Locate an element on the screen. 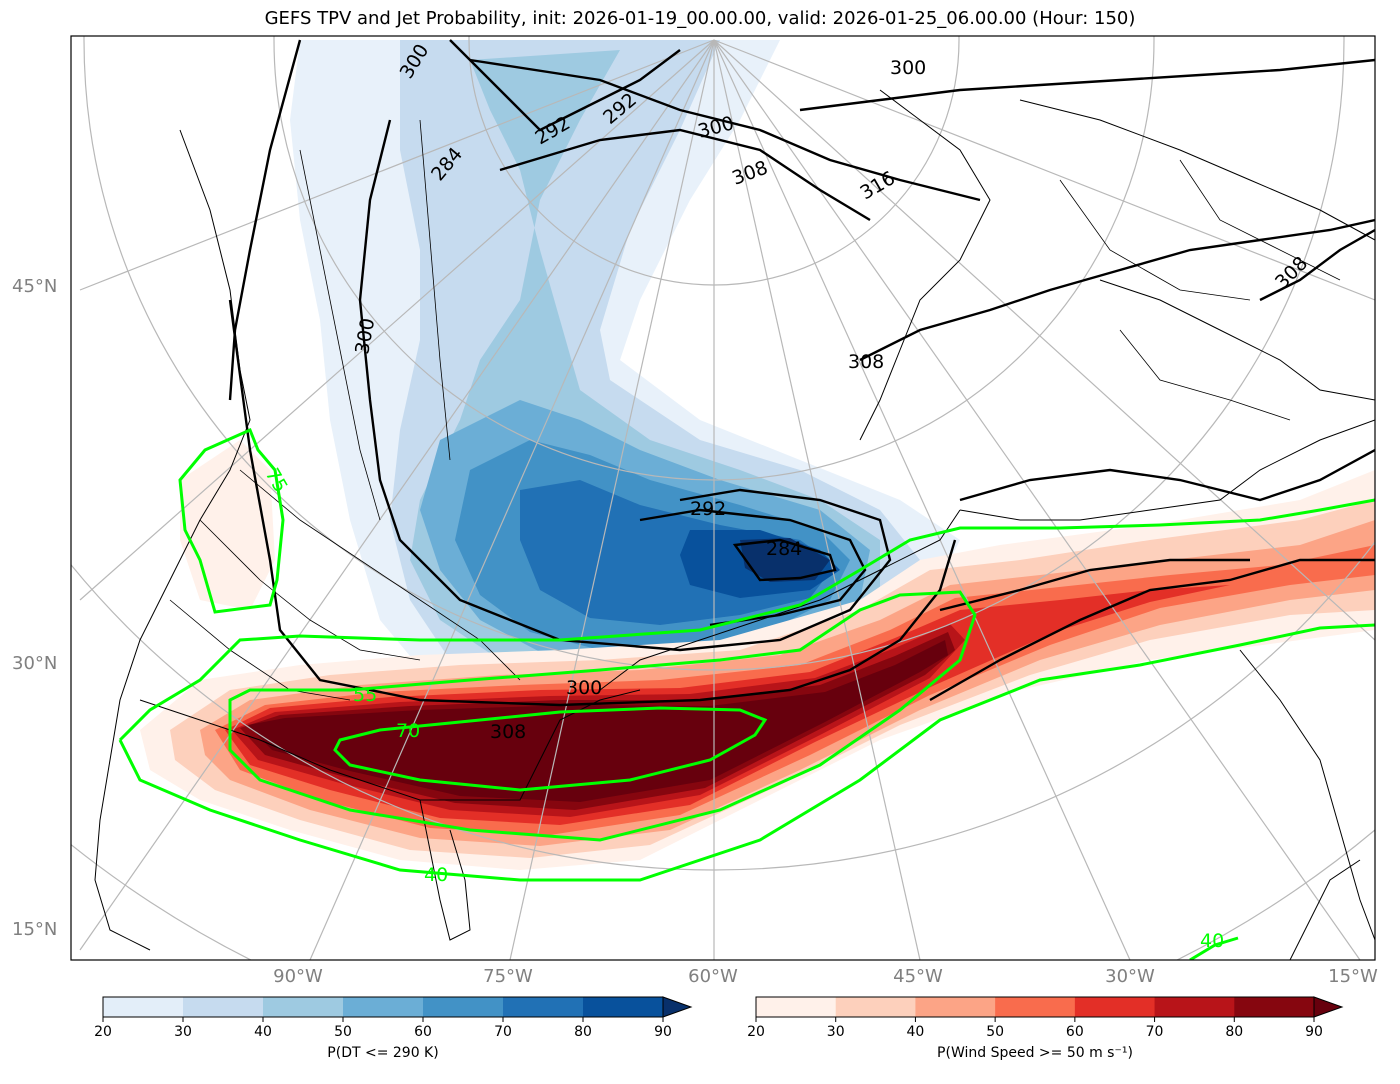  lat-label-30n: 30°N is located at coordinates (35, 663).